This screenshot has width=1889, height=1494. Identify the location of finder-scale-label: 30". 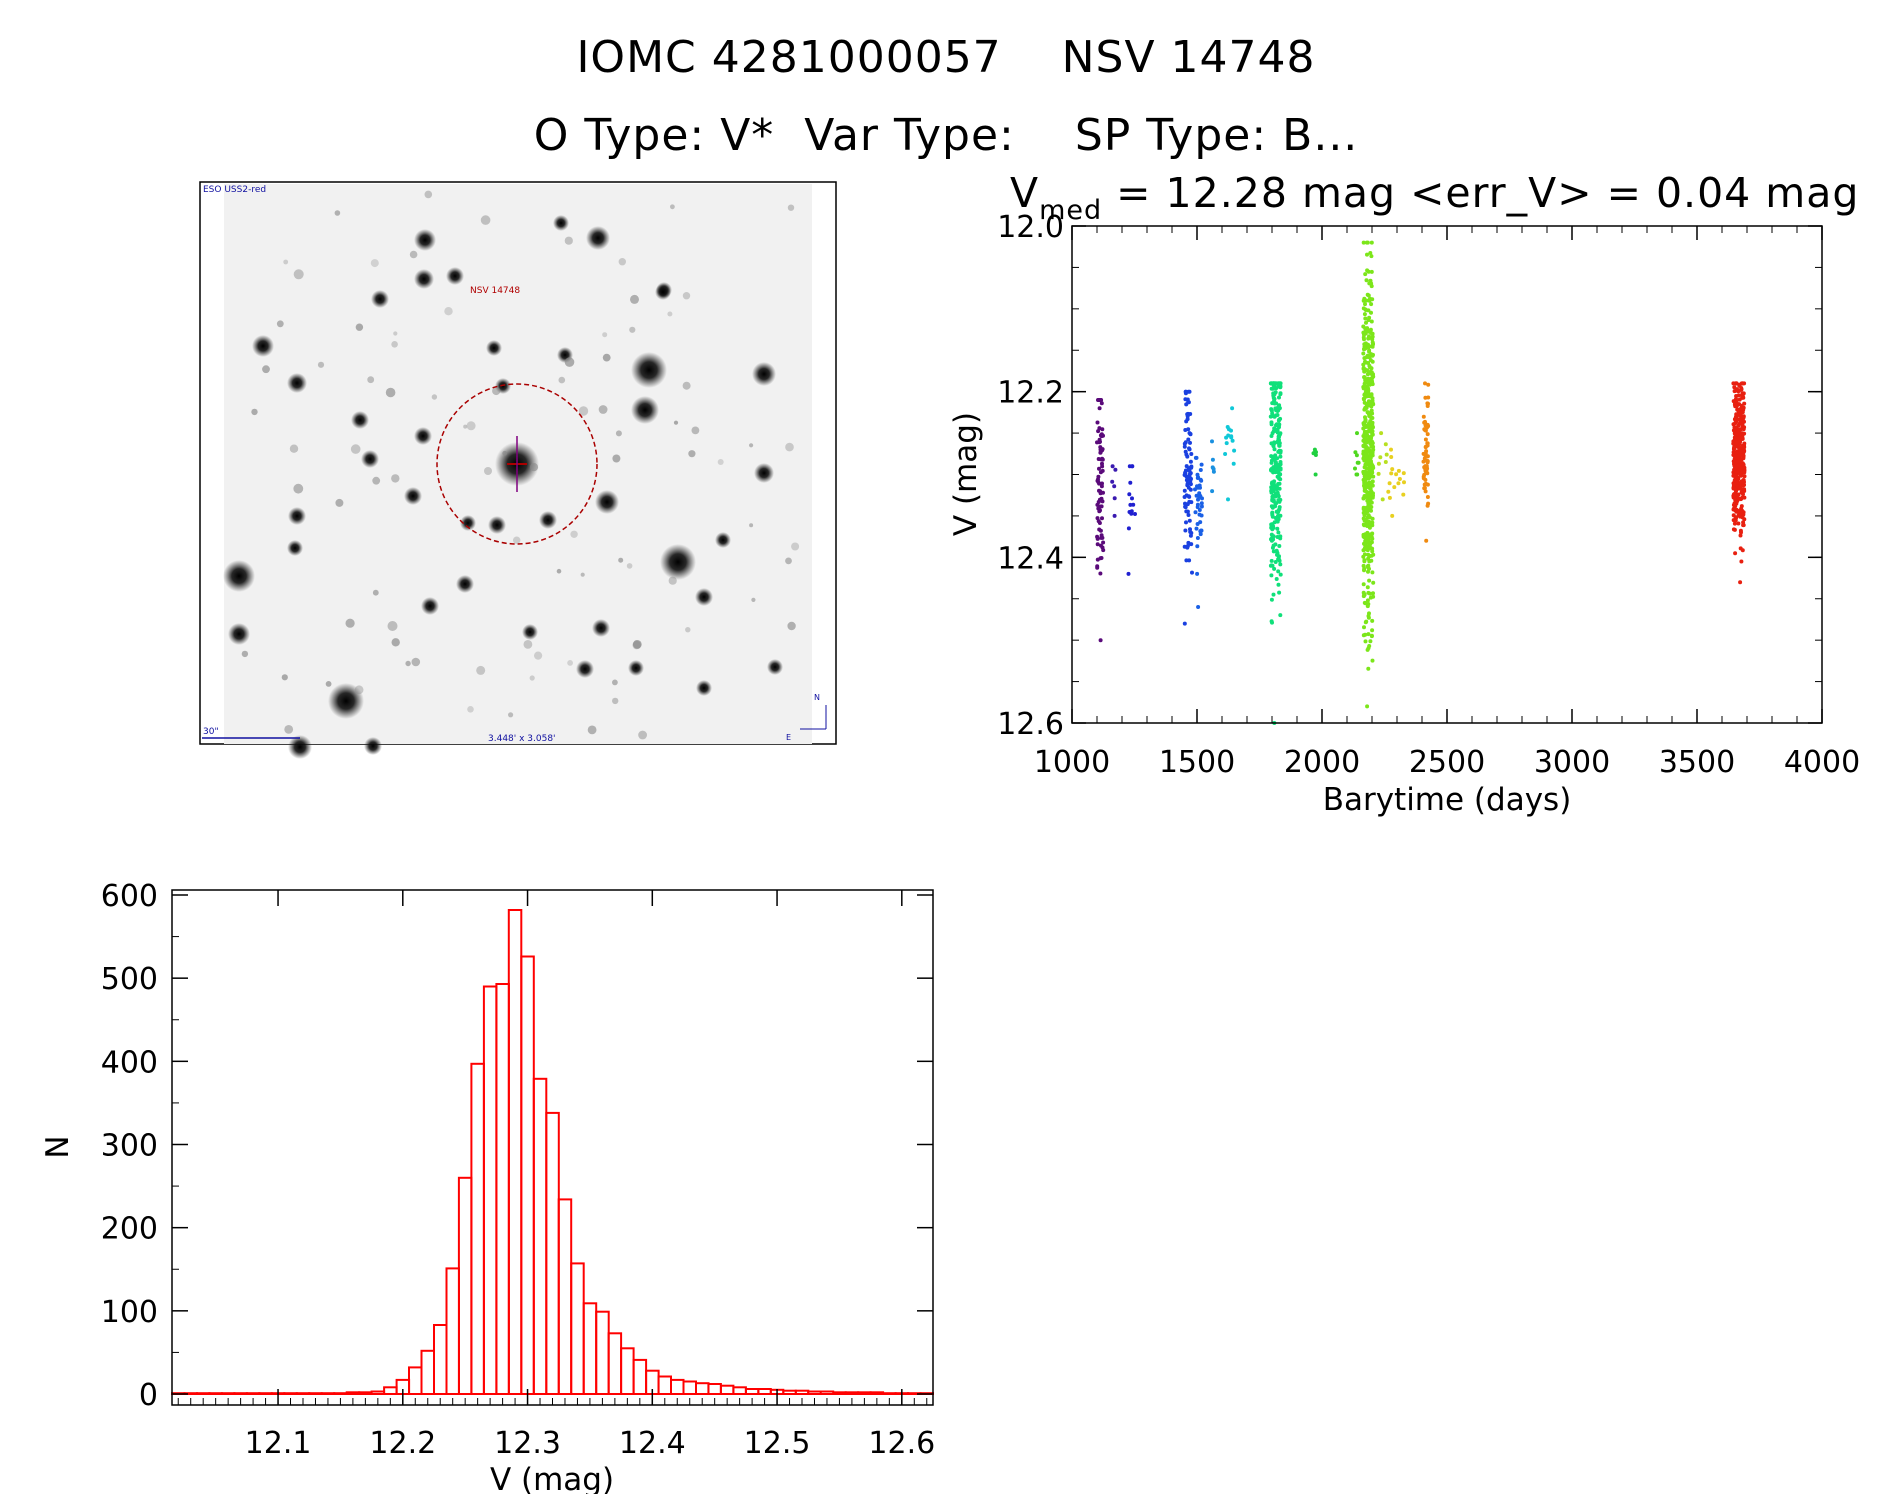
(211, 732).